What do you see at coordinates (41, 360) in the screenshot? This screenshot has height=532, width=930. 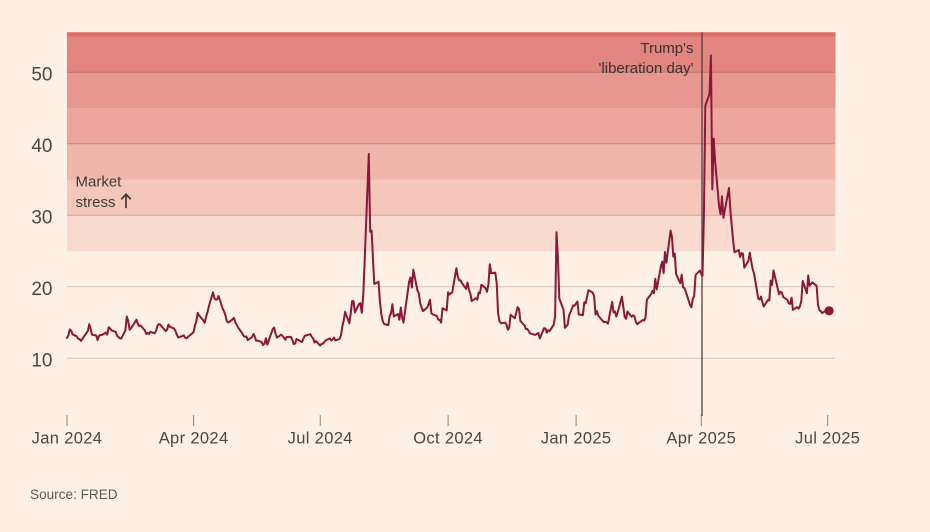 I see `svg-text: 10` at bounding box center [41, 360].